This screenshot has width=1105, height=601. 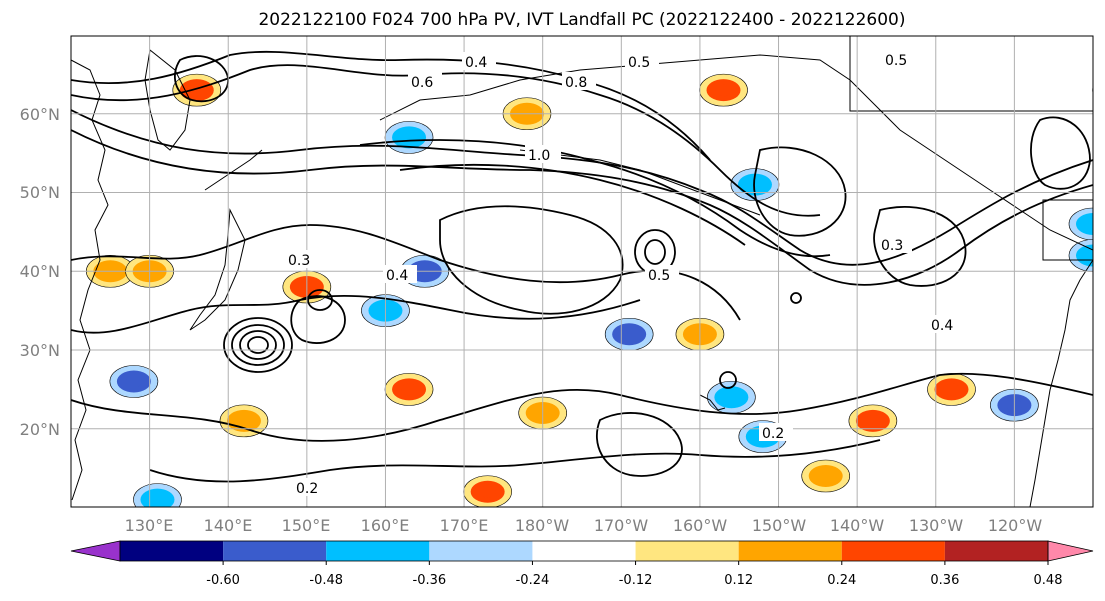 What do you see at coordinates (464, 525) in the screenshot?
I see `lon-label: 170°E` at bounding box center [464, 525].